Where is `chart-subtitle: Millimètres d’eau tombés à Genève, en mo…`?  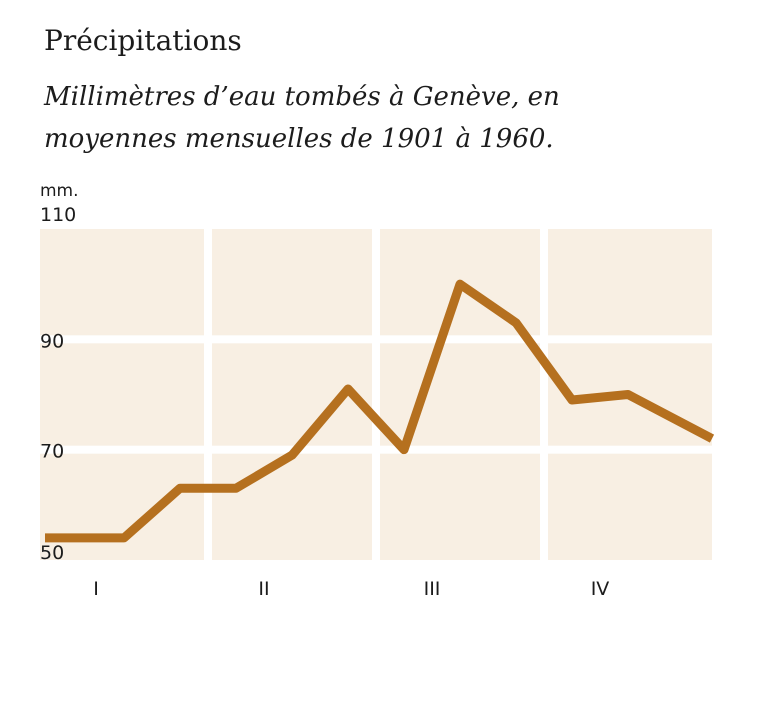 chart-subtitle: Millimètres d’eau tombés à Genève, en mo… is located at coordinates (302, 118).